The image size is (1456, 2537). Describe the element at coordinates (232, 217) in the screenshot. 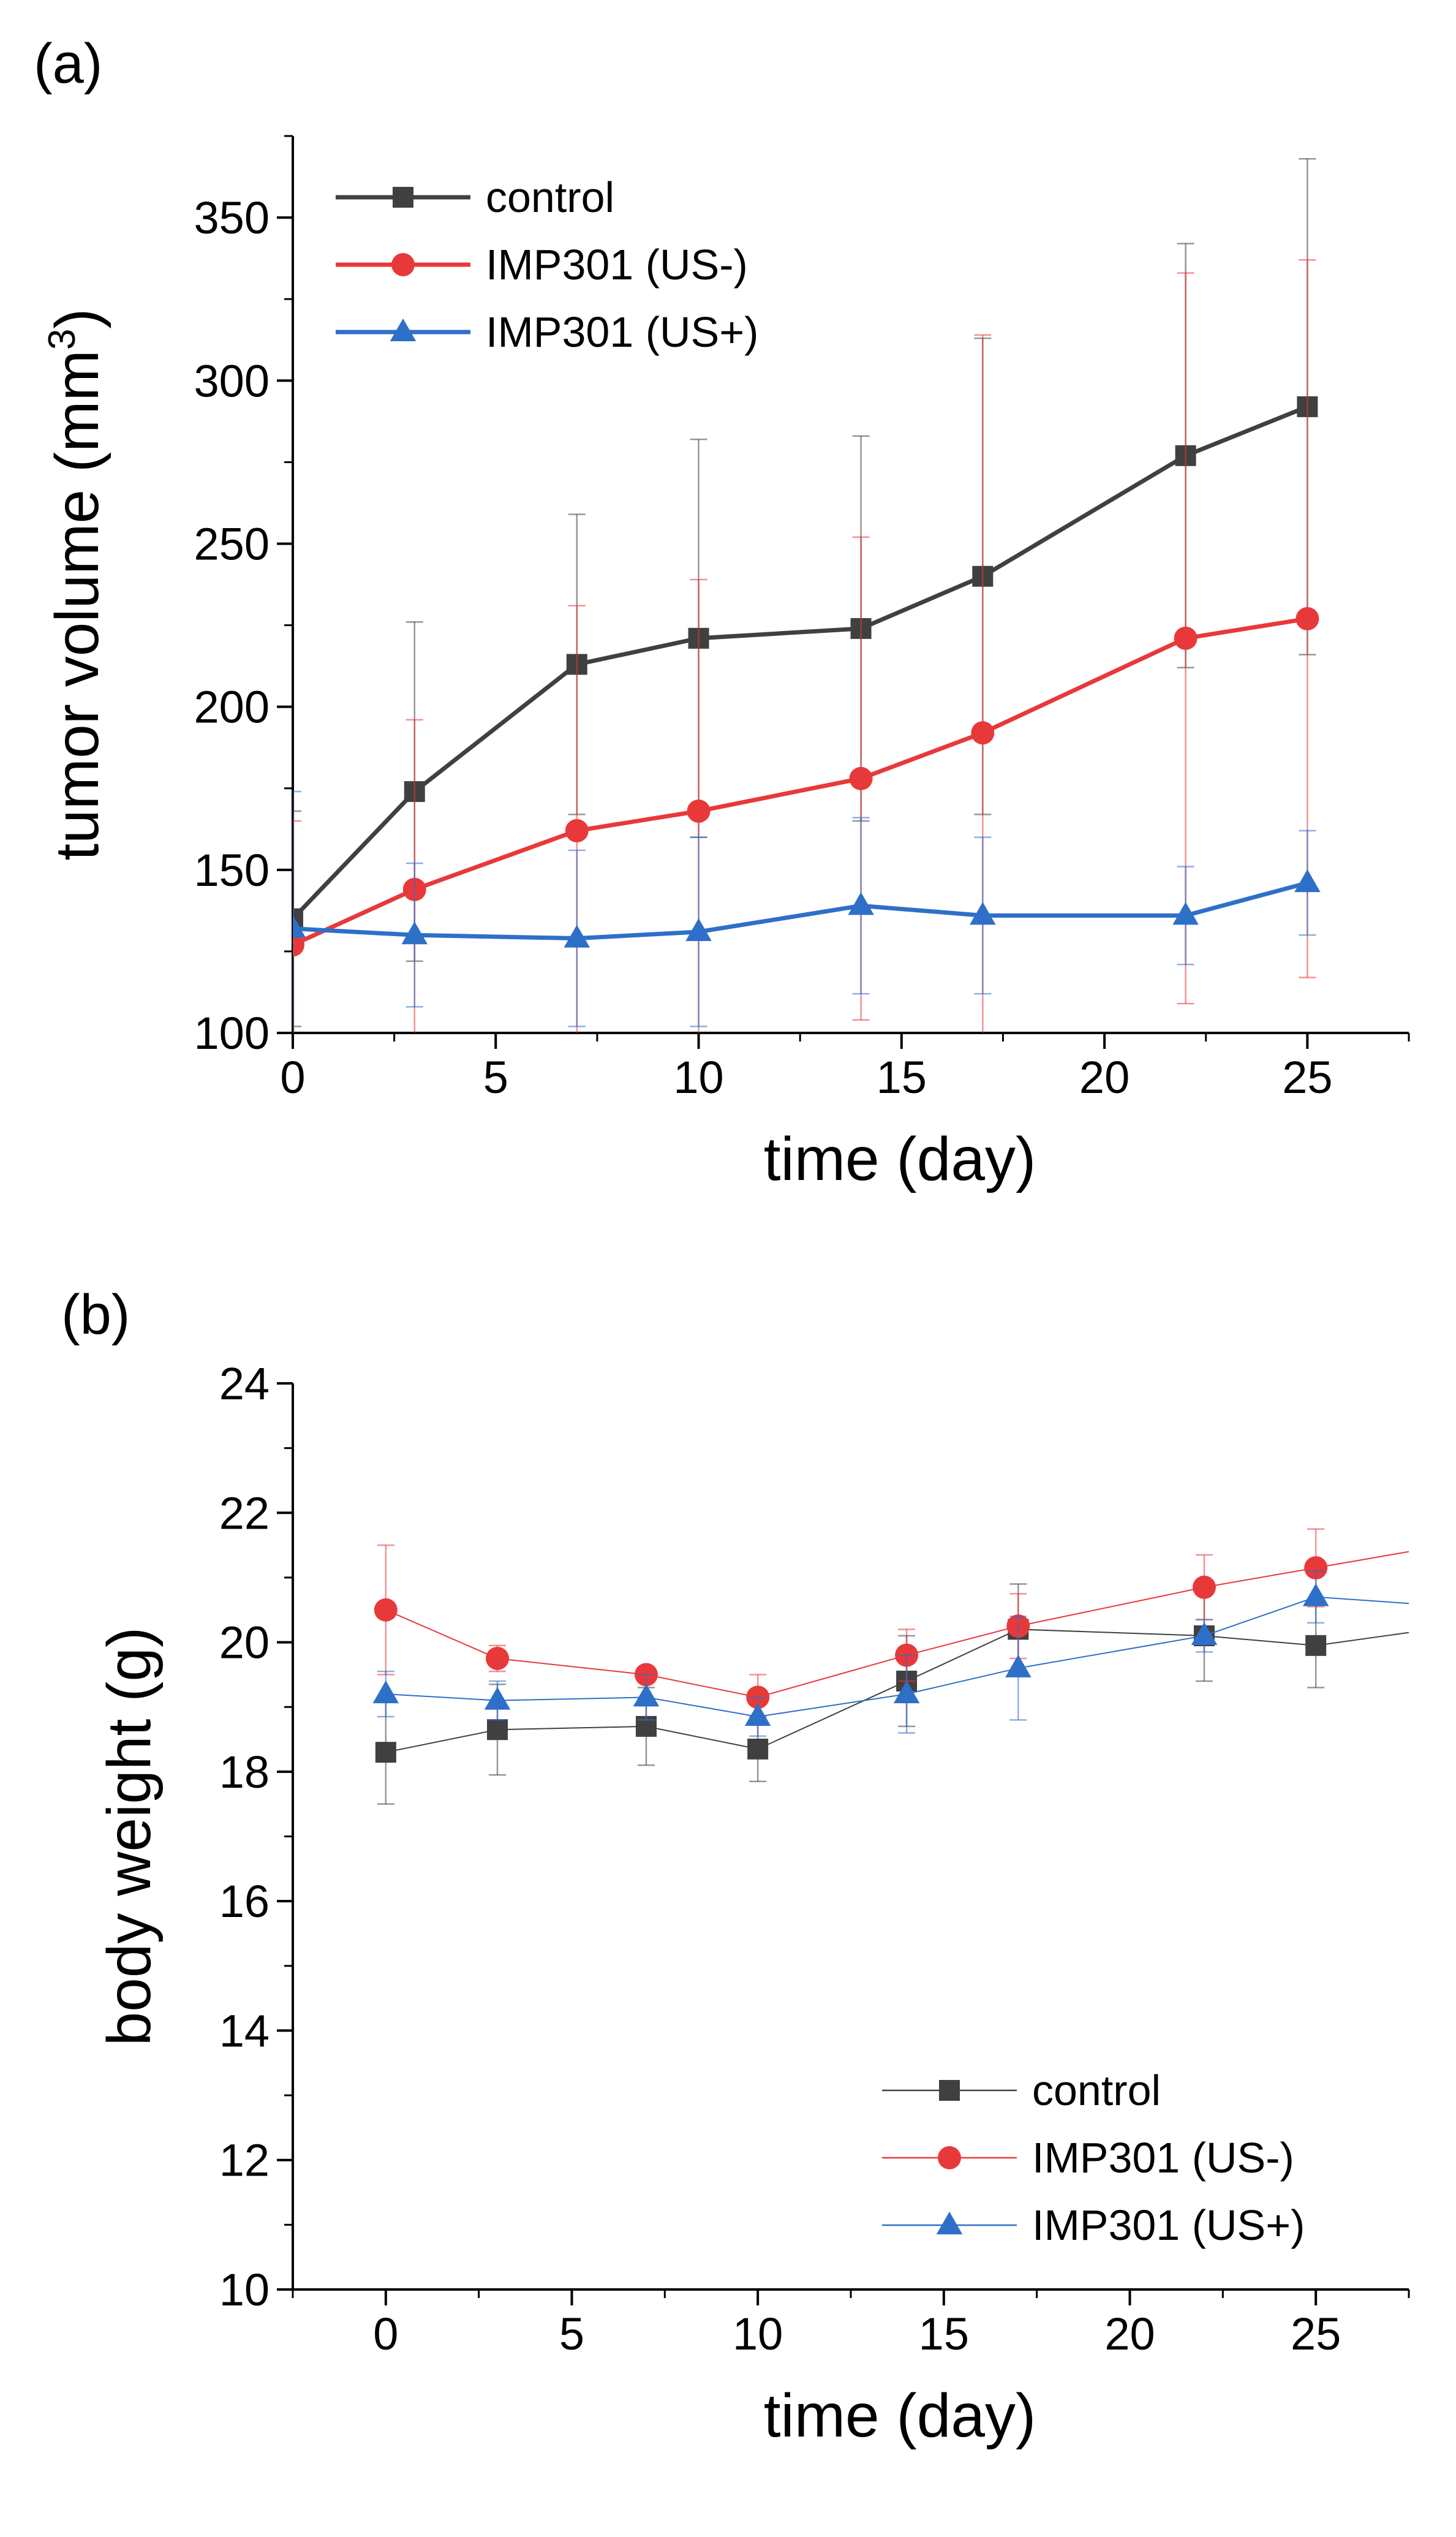

I see `panel-a-y-tick-label: 350` at that location.